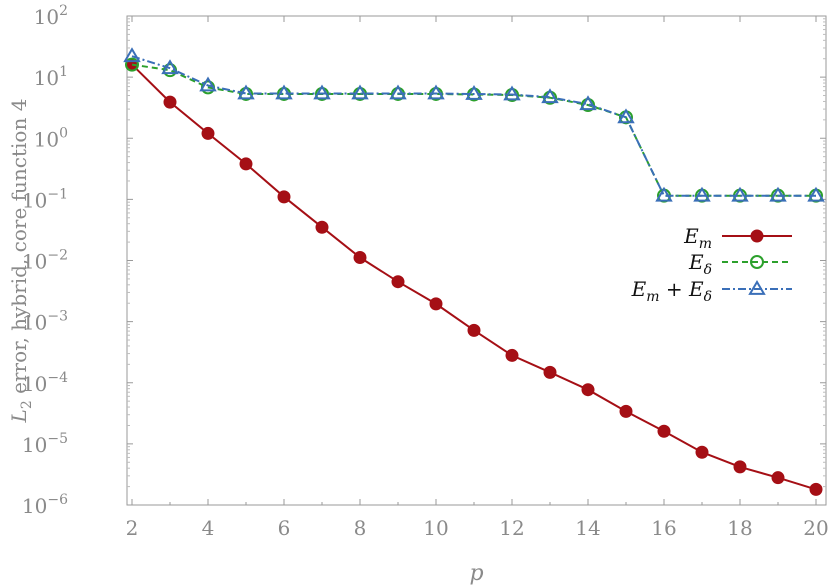  I want to click on y-tick-label: 10⁻⁴, so click(45, 383).